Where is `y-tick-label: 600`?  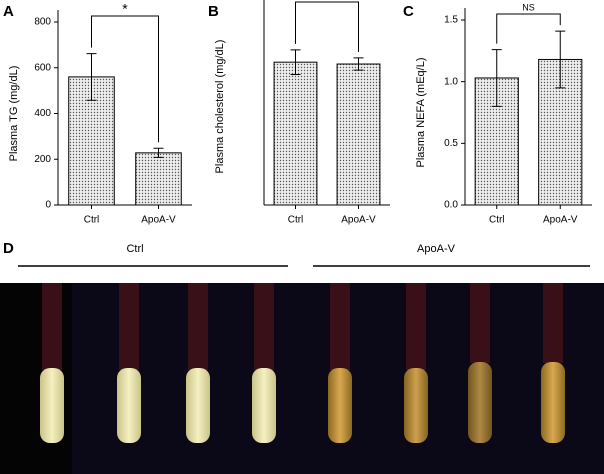
y-tick-label: 600 is located at coordinates (42, 67).